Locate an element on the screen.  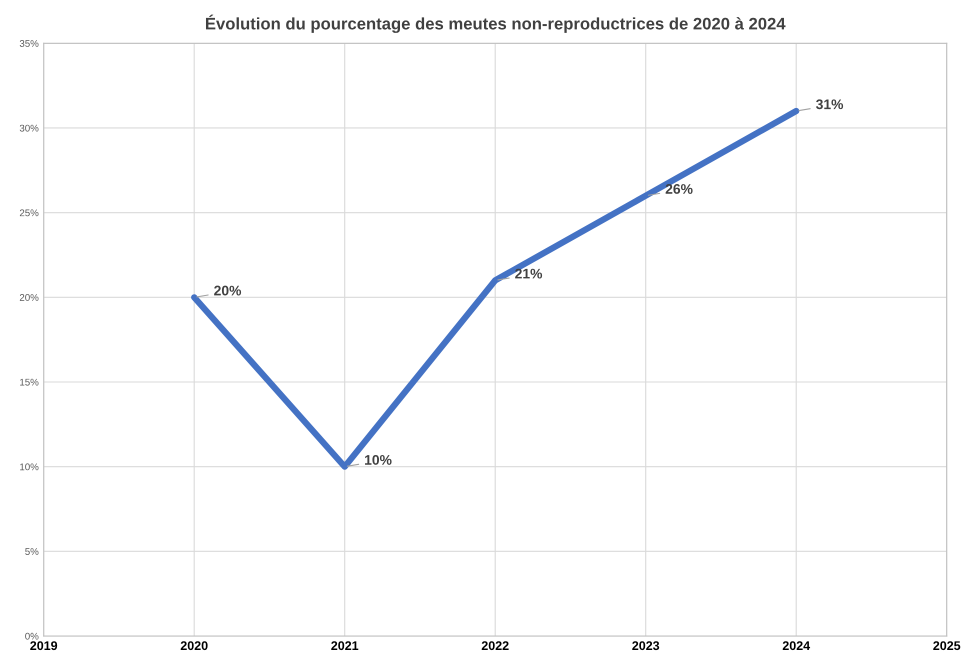
y-tick-label: 25% is located at coordinates (29, 212).